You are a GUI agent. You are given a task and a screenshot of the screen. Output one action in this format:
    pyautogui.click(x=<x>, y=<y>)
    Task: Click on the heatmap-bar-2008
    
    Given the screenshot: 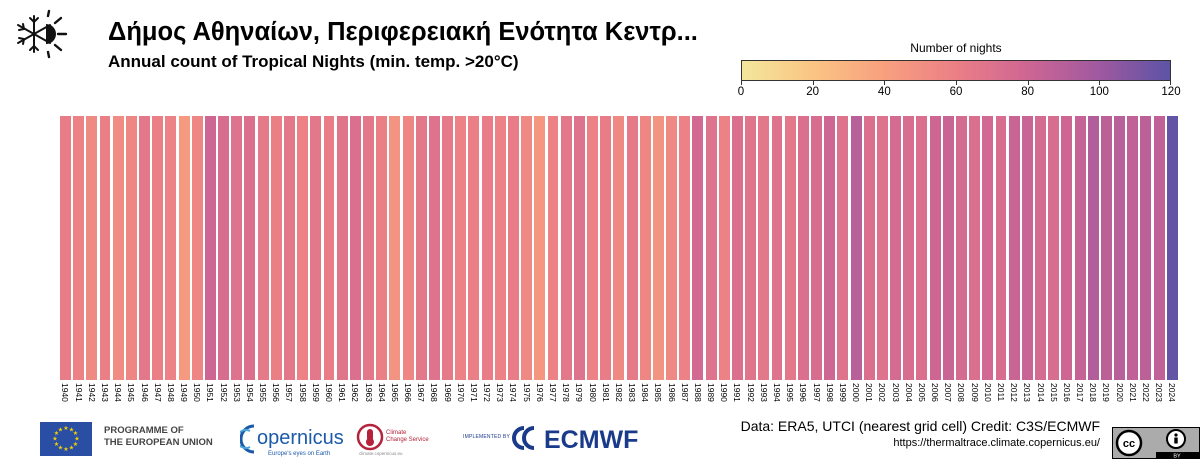 What is the action you would take?
    pyautogui.click(x=961, y=248)
    